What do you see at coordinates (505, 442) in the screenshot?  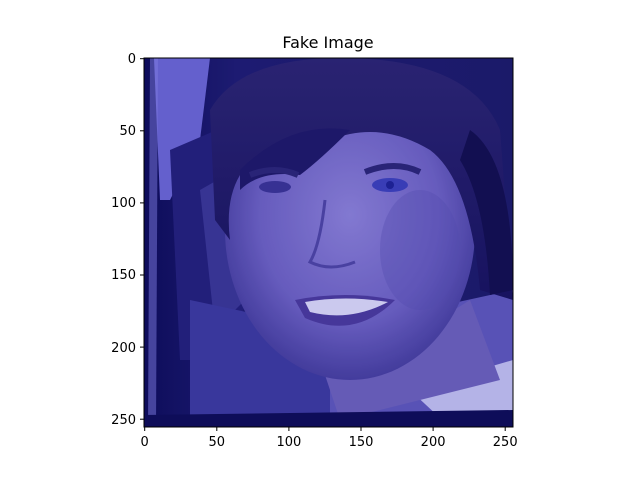 I see `x-tick-label: 250` at bounding box center [505, 442].